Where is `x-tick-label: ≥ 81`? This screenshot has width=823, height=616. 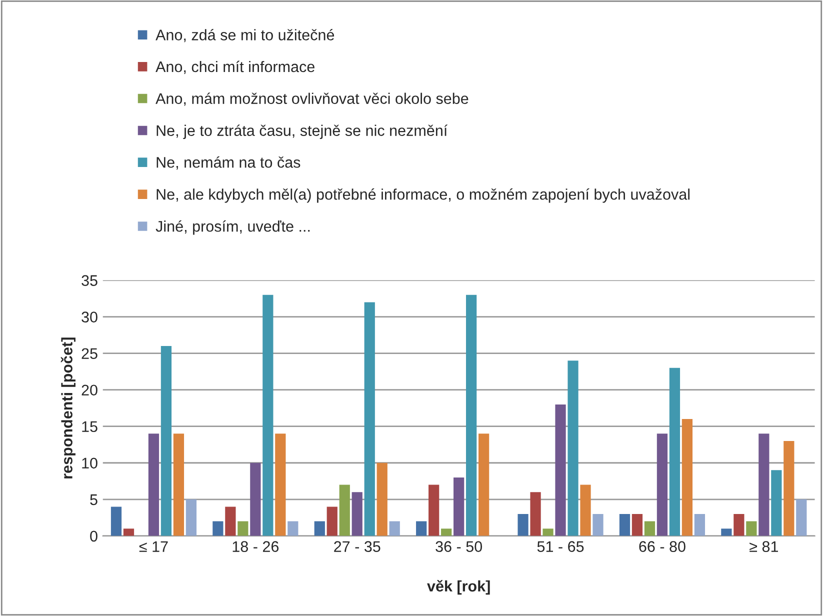 x-tick-label: ≥ 81 is located at coordinates (764, 546).